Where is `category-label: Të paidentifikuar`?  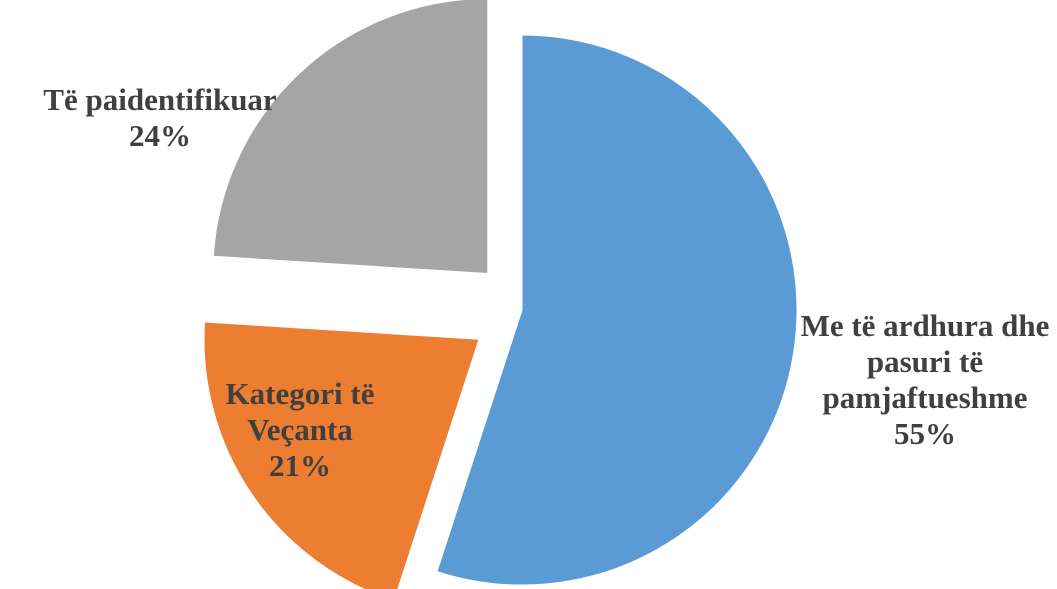
category-label: Të paidentifikuar is located at coordinates (160, 99).